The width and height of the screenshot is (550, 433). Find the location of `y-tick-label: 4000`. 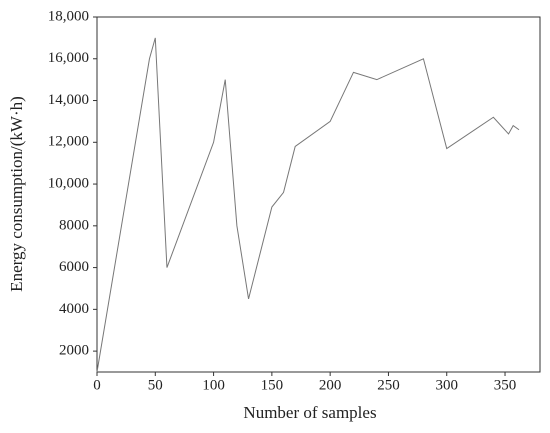

y-tick-label: 4000 is located at coordinates (74, 309).